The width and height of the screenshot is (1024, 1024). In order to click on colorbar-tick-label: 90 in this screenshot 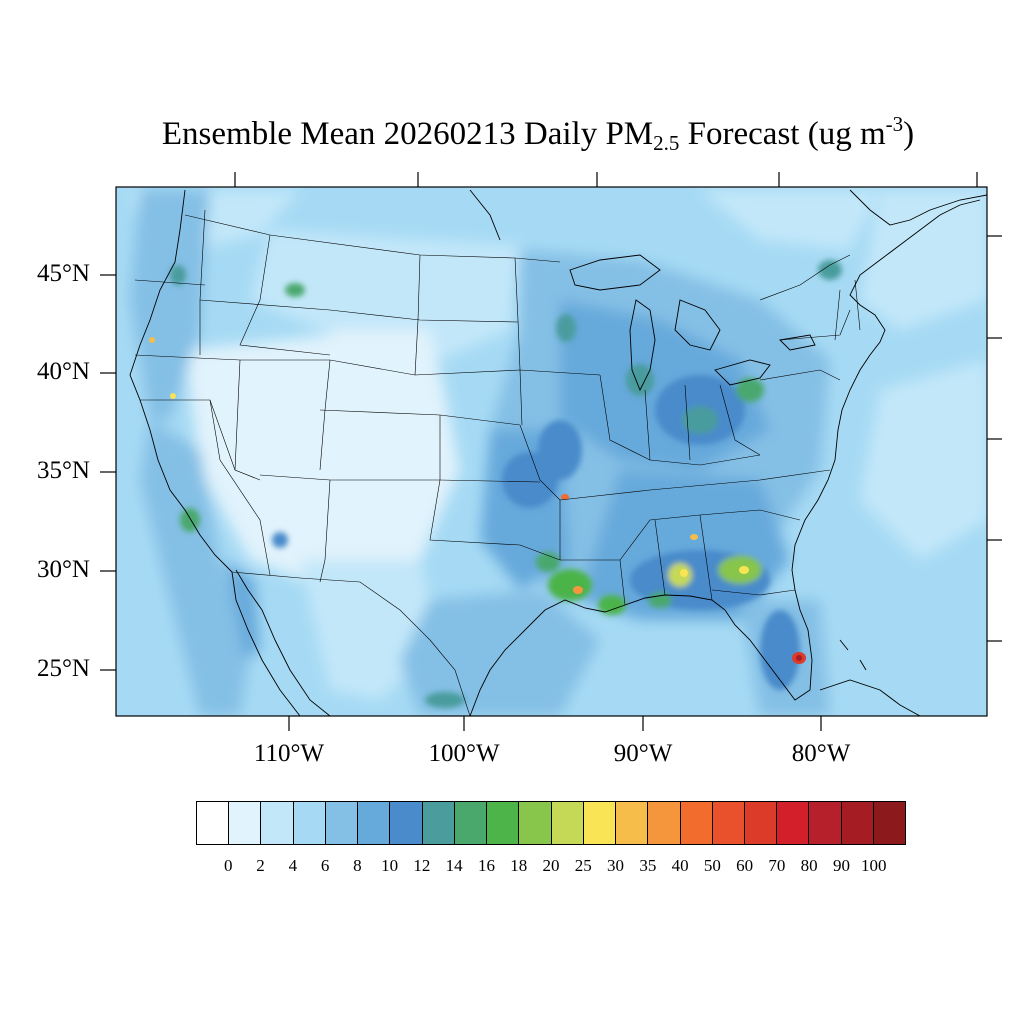, I will do `click(841, 865)`.